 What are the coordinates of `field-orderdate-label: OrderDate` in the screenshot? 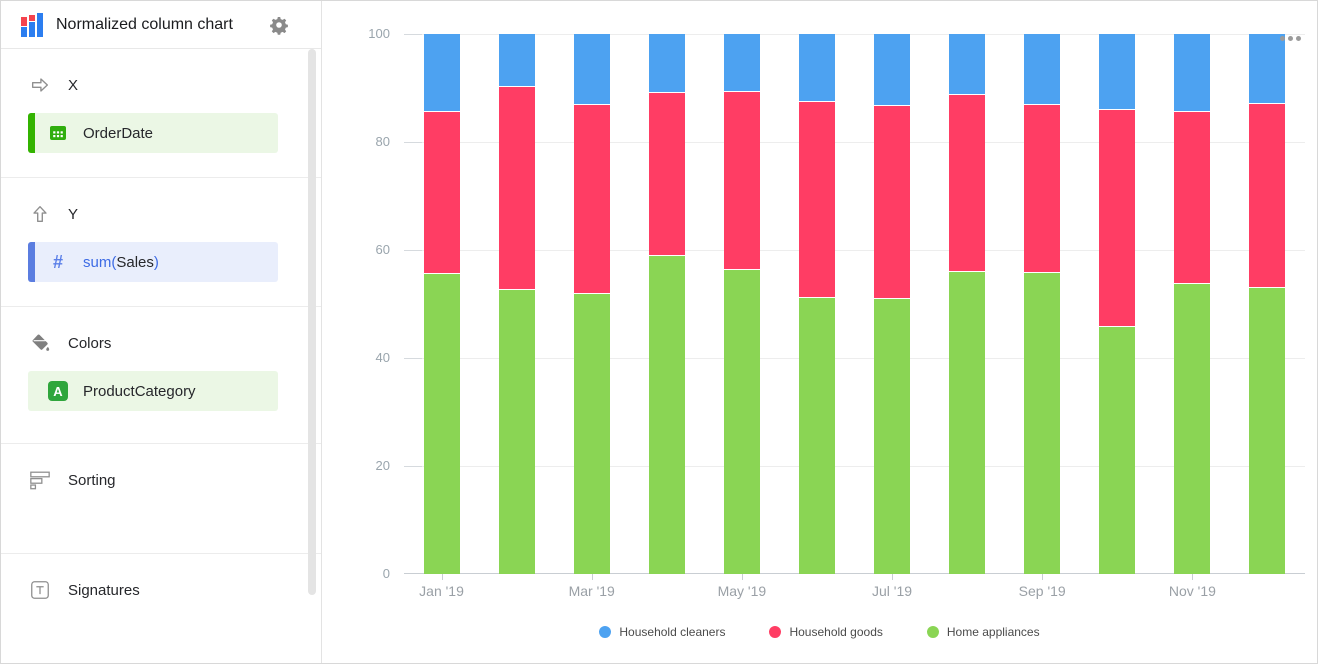 It's located at (118, 133).